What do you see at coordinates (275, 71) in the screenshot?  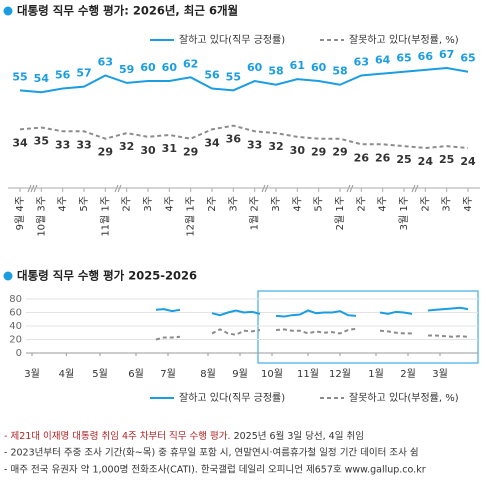 I see `data-label: 58` at bounding box center [275, 71].